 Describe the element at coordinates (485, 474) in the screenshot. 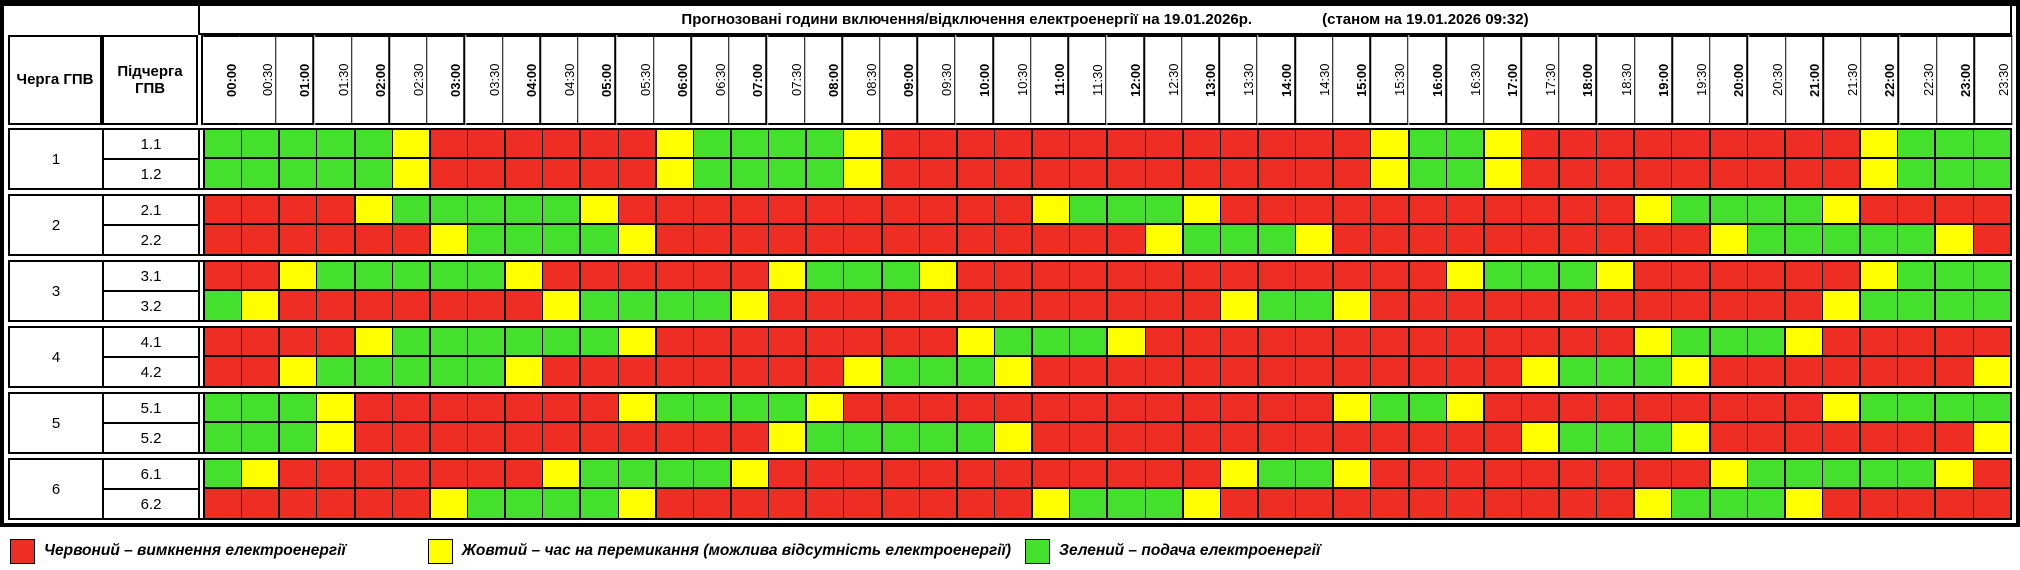

I see `slot-6.1-03-30` at that location.